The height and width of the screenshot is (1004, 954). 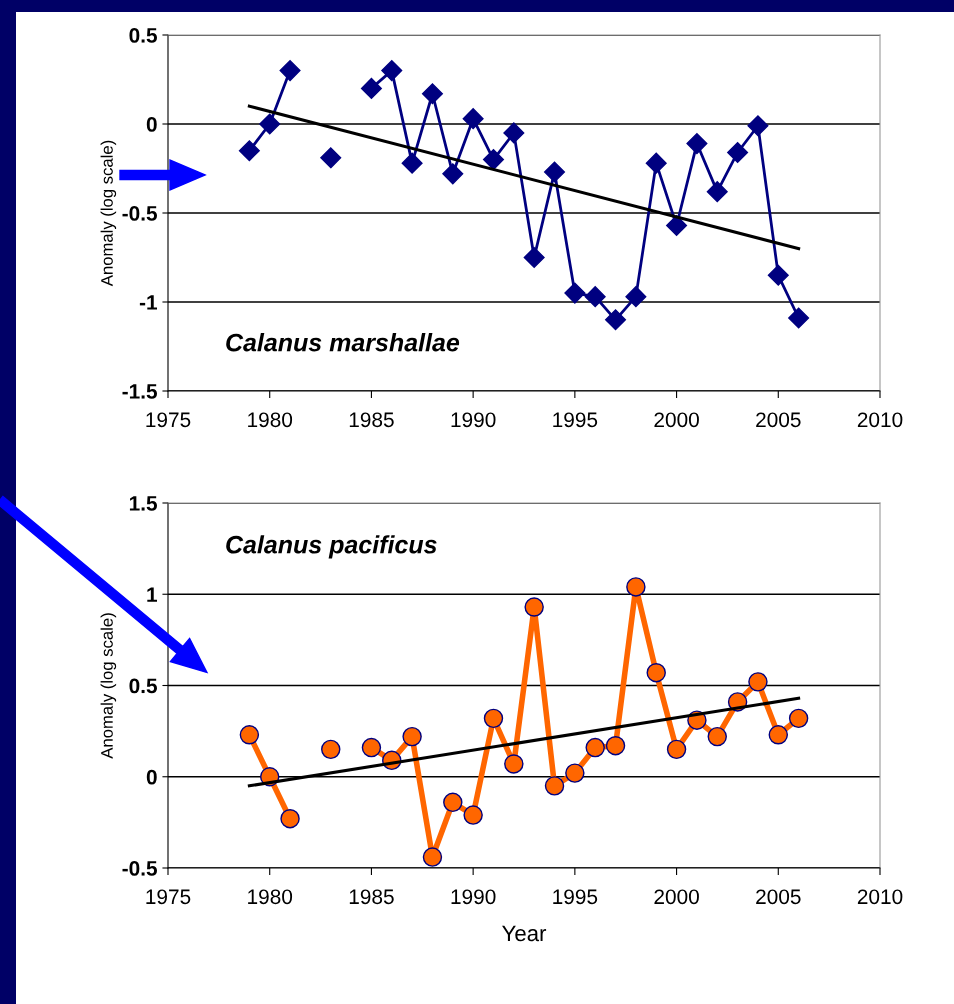 What do you see at coordinates (148, 302) in the screenshot?
I see `y-tick-label: -1` at bounding box center [148, 302].